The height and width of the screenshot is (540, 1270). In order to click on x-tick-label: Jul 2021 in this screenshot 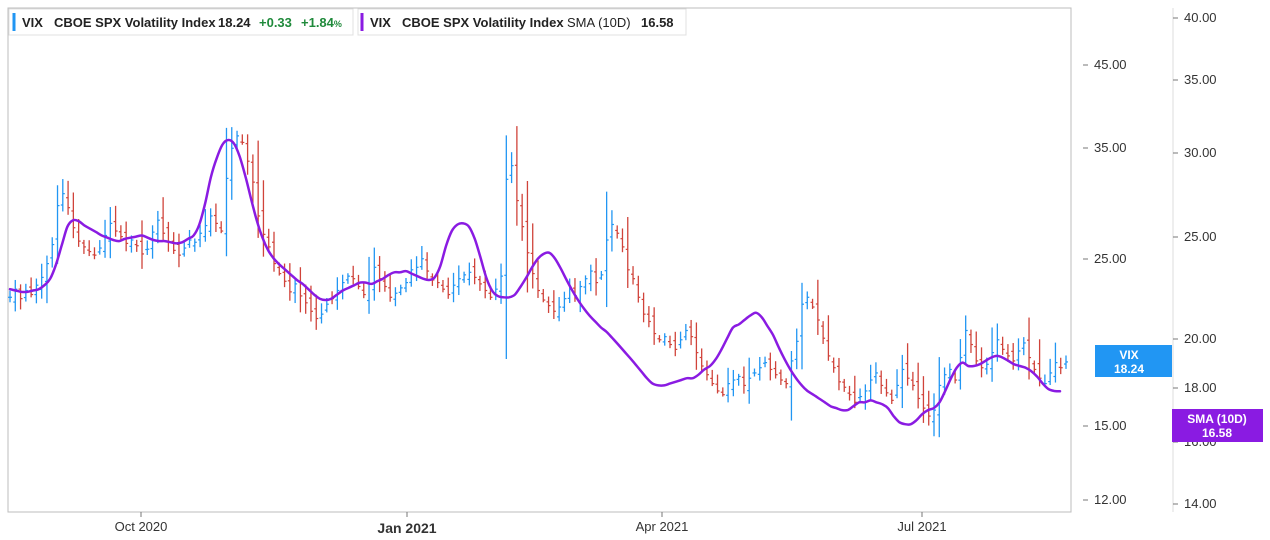, I will do `click(921, 526)`.